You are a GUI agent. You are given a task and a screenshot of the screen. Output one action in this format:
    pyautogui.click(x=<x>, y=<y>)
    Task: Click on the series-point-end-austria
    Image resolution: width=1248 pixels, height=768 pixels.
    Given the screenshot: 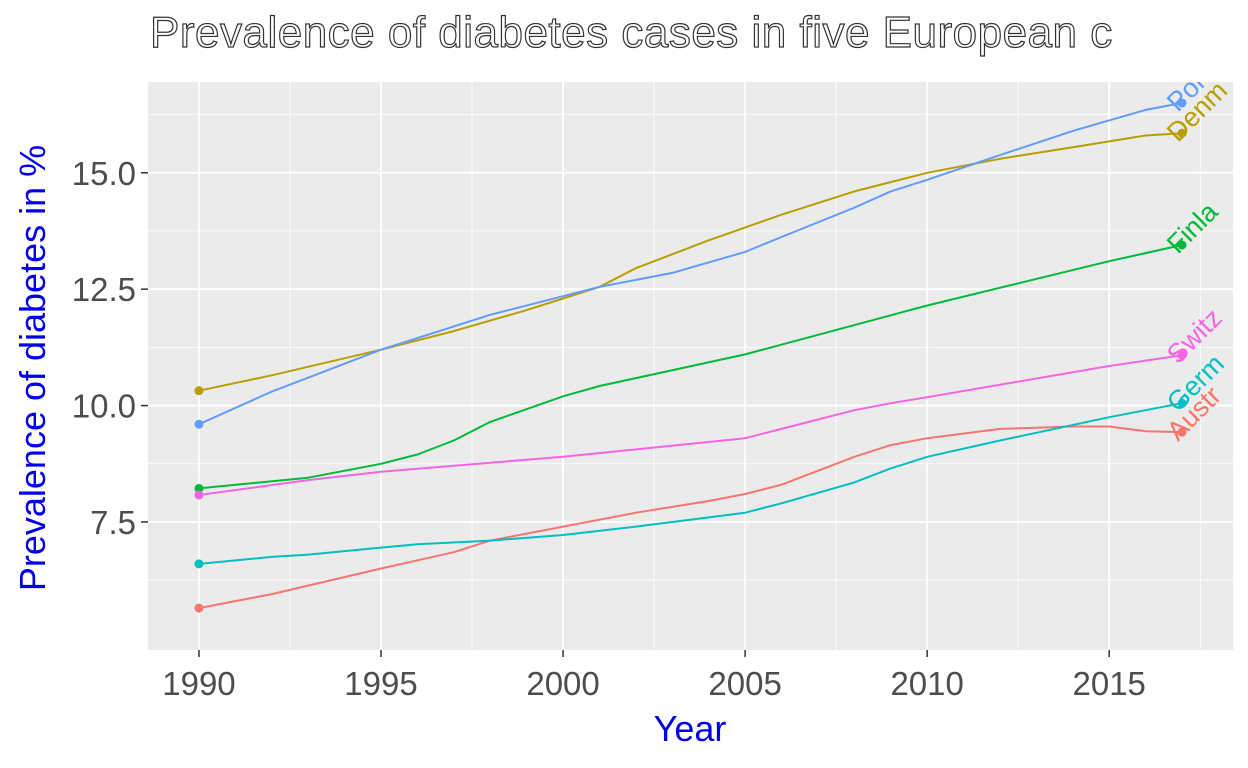 What is the action you would take?
    pyautogui.click(x=1182, y=432)
    